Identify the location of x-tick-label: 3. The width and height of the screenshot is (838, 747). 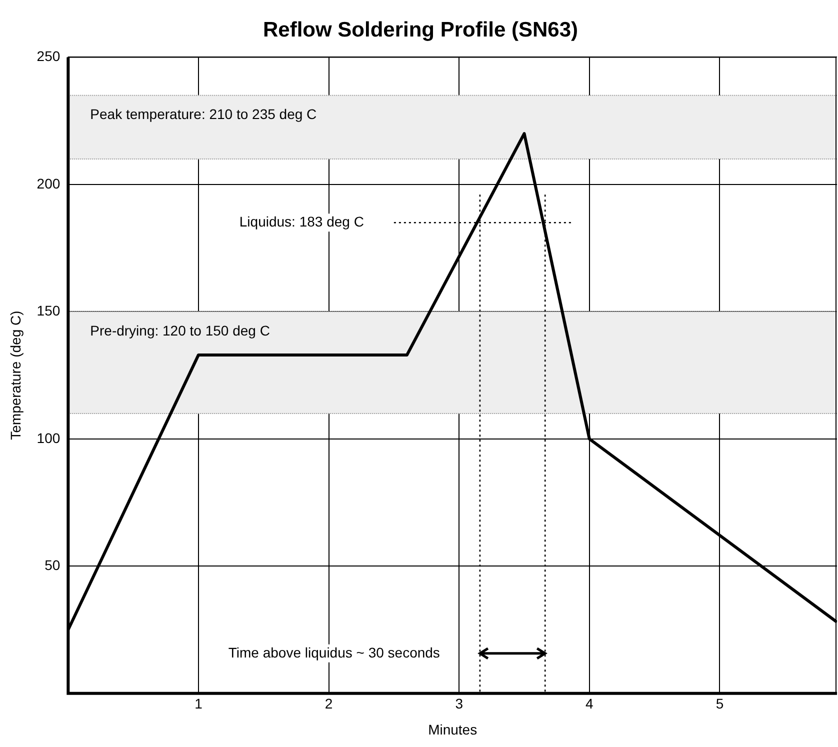
(459, 704).